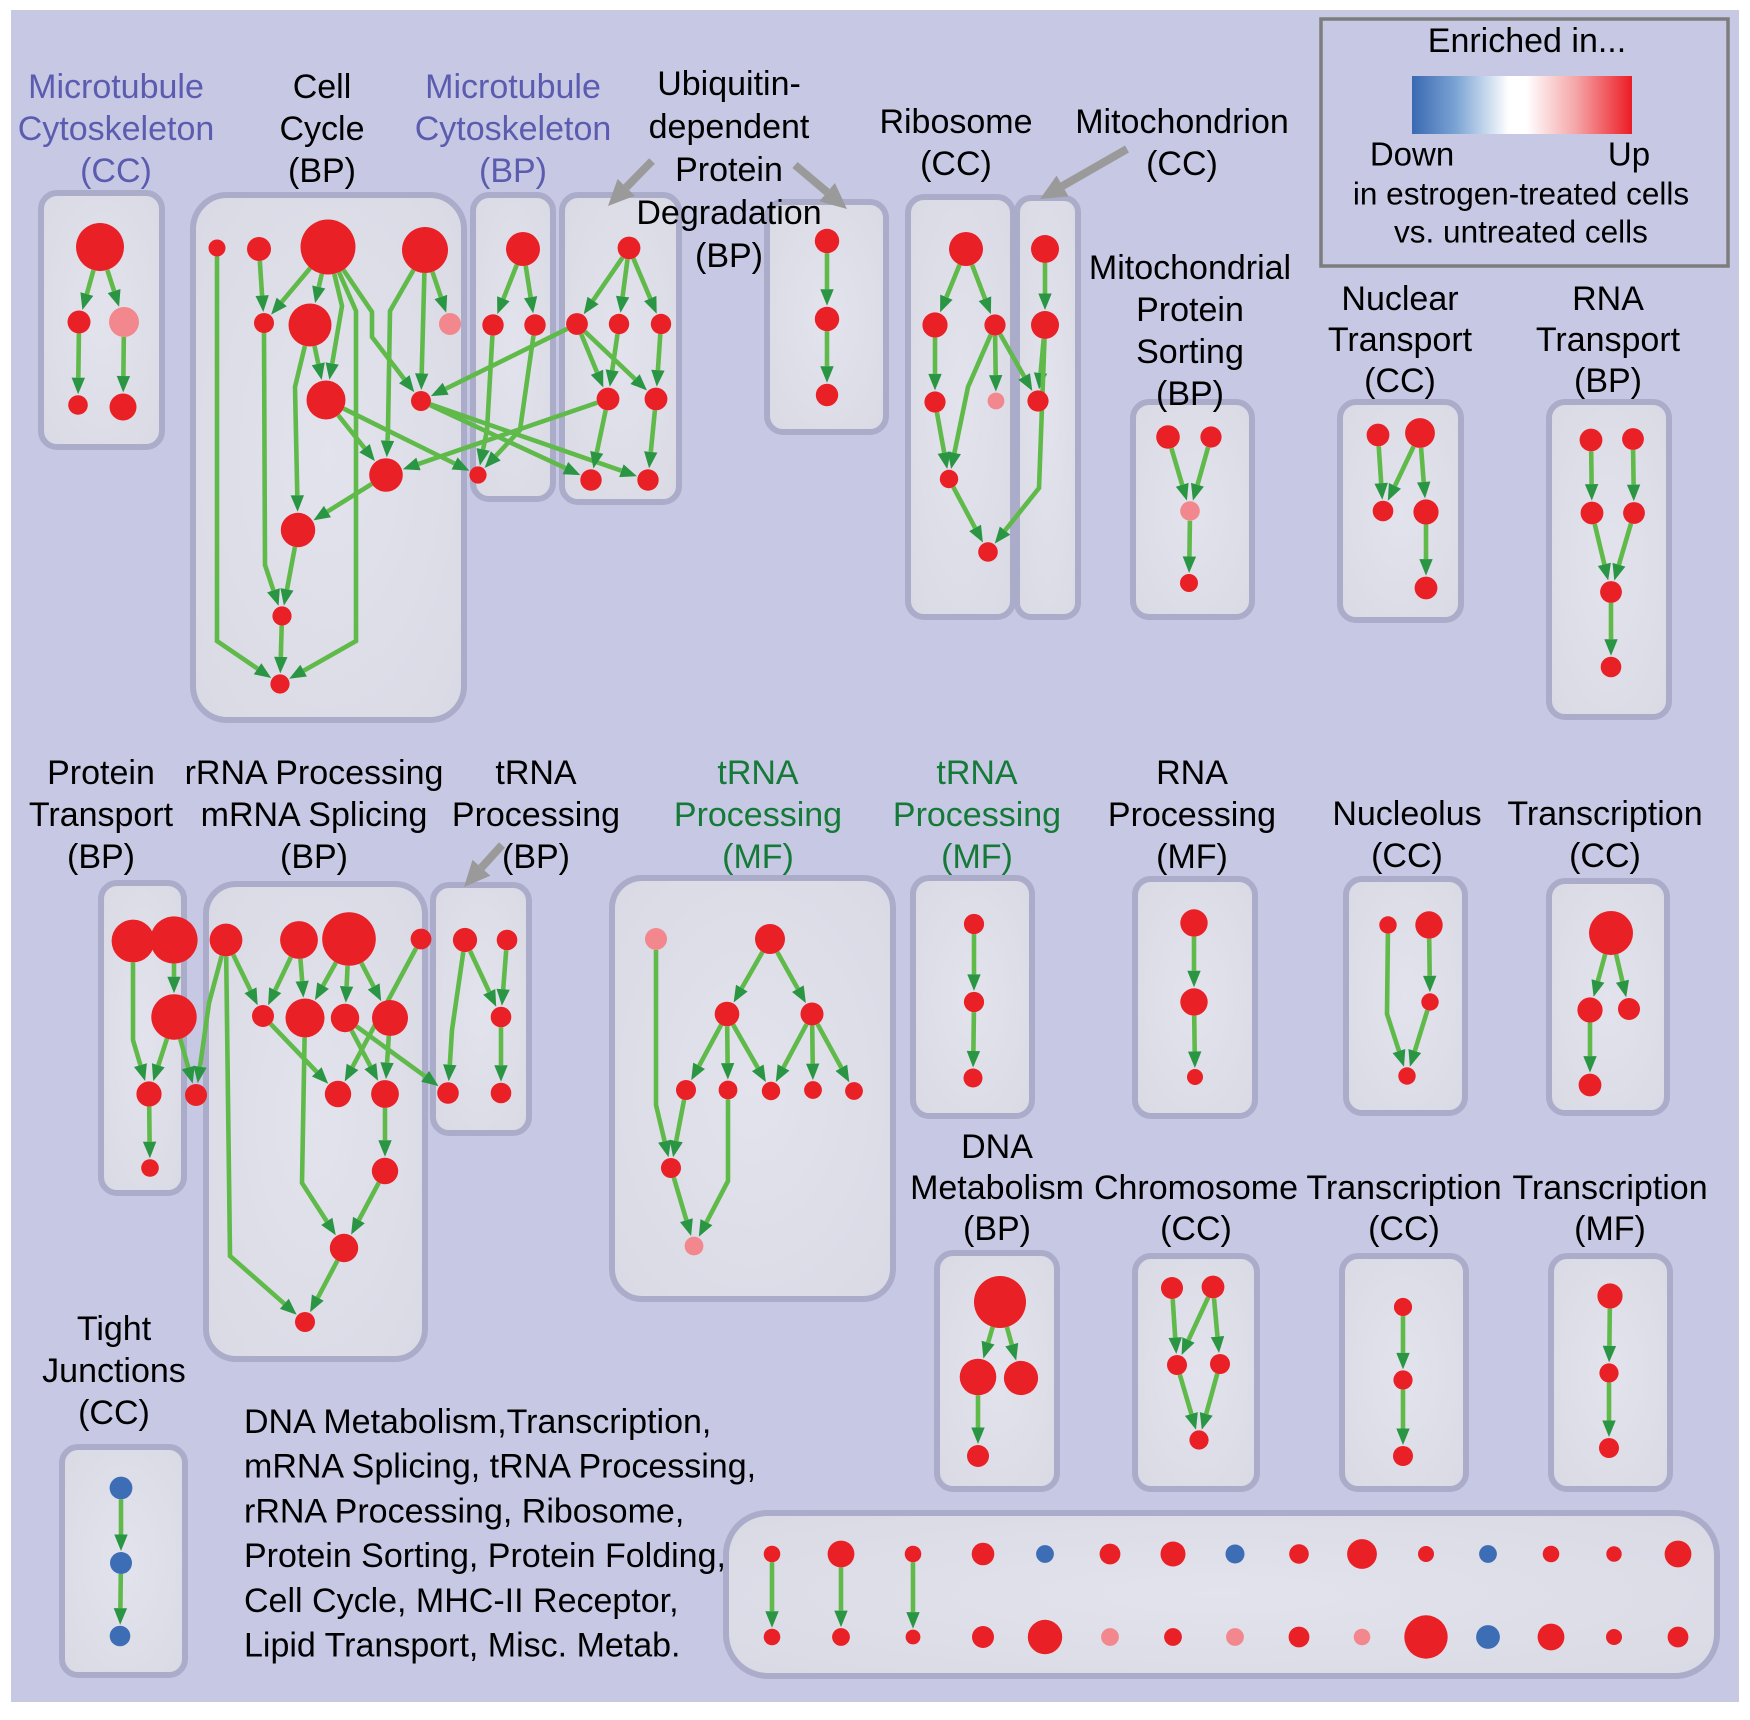 Image resolution: width=1750 pixels, height=1720 pixels. What do you see at coordinates (1521, 193) in the screenshot?
I see `svg-text: in estrogen-treated cells` at bounding box center [1521, 193].